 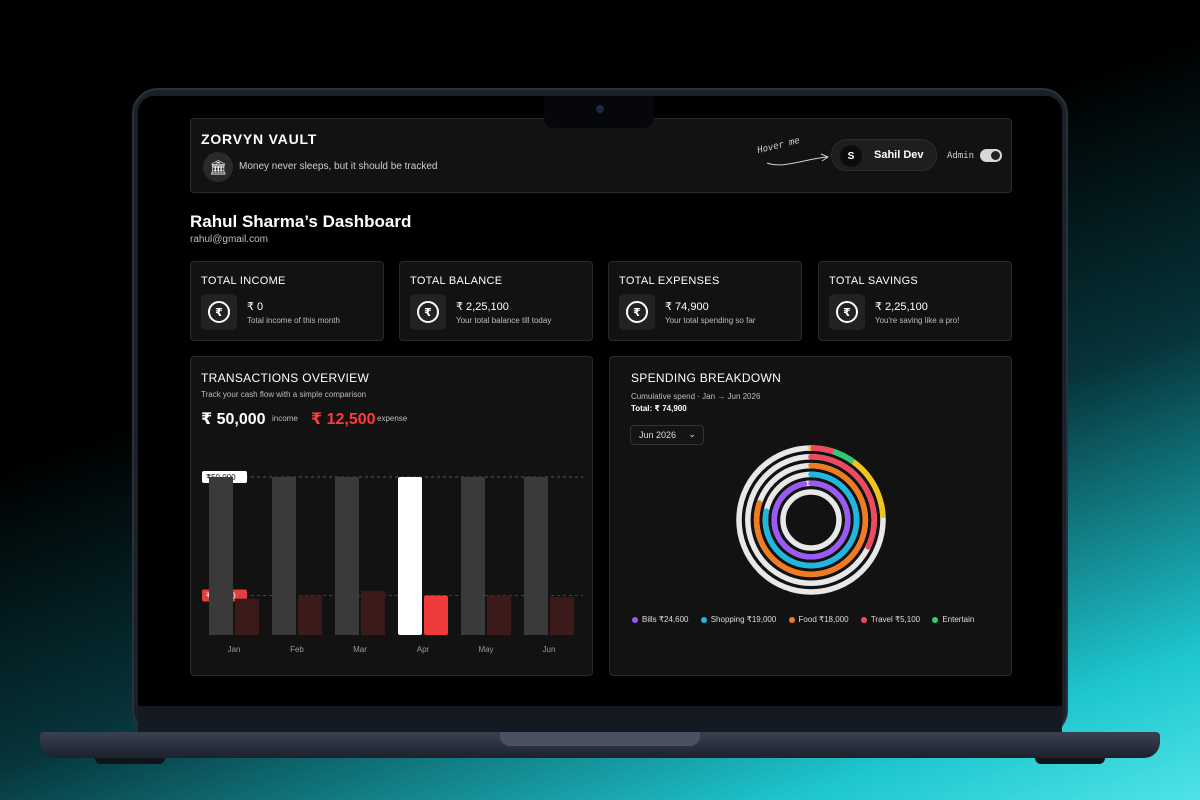 What do you see at coordinates (285, 418) in the screenshot?
I see `income-label: income` at bounding box center [285, 418].